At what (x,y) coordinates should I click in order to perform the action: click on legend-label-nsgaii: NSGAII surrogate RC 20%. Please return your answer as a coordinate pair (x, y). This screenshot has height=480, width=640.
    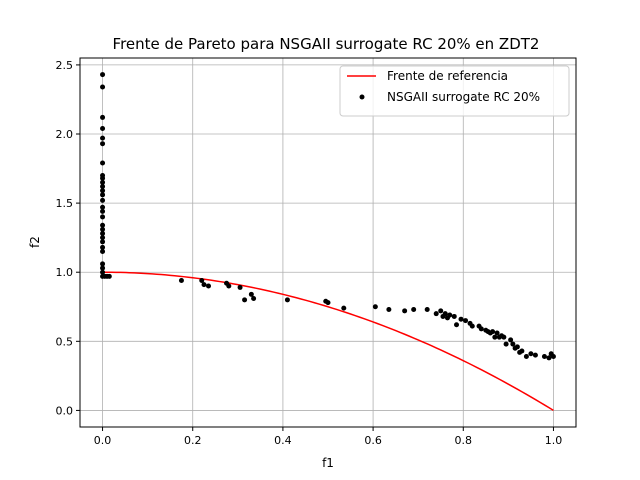
    Looking at the image, I should click on (463, 97).